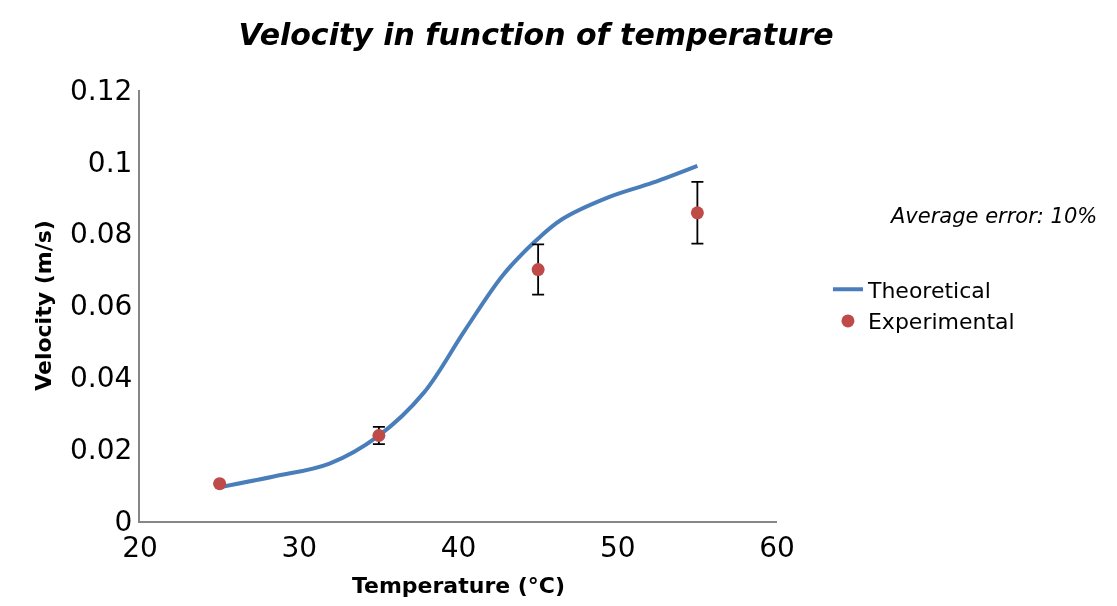  Describe the element at coordinates (101, 90) in the screenshot. I see `y-tick-label: 0.12` at that location.